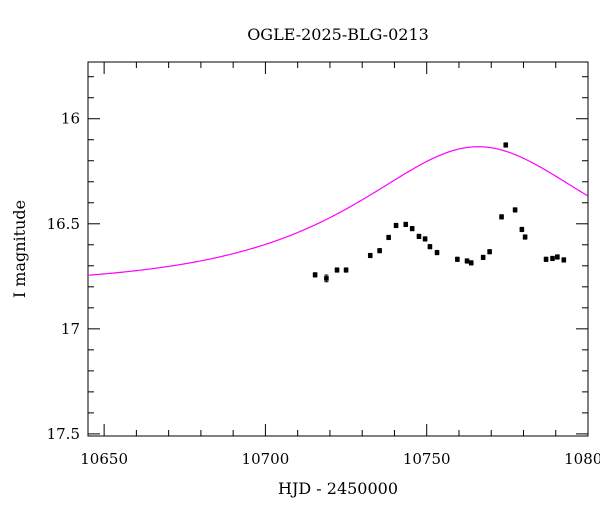  Describe the element at coordinates (582, 459) in the screenshot. I see `x-tick-label: 10800` at that location.